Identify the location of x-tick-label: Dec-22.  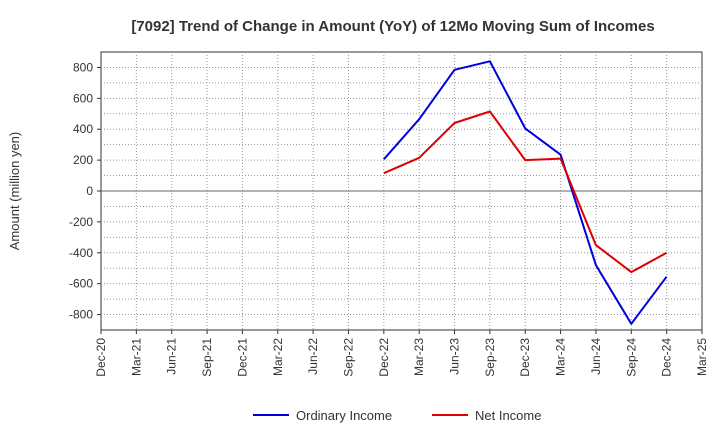
(384, 357).